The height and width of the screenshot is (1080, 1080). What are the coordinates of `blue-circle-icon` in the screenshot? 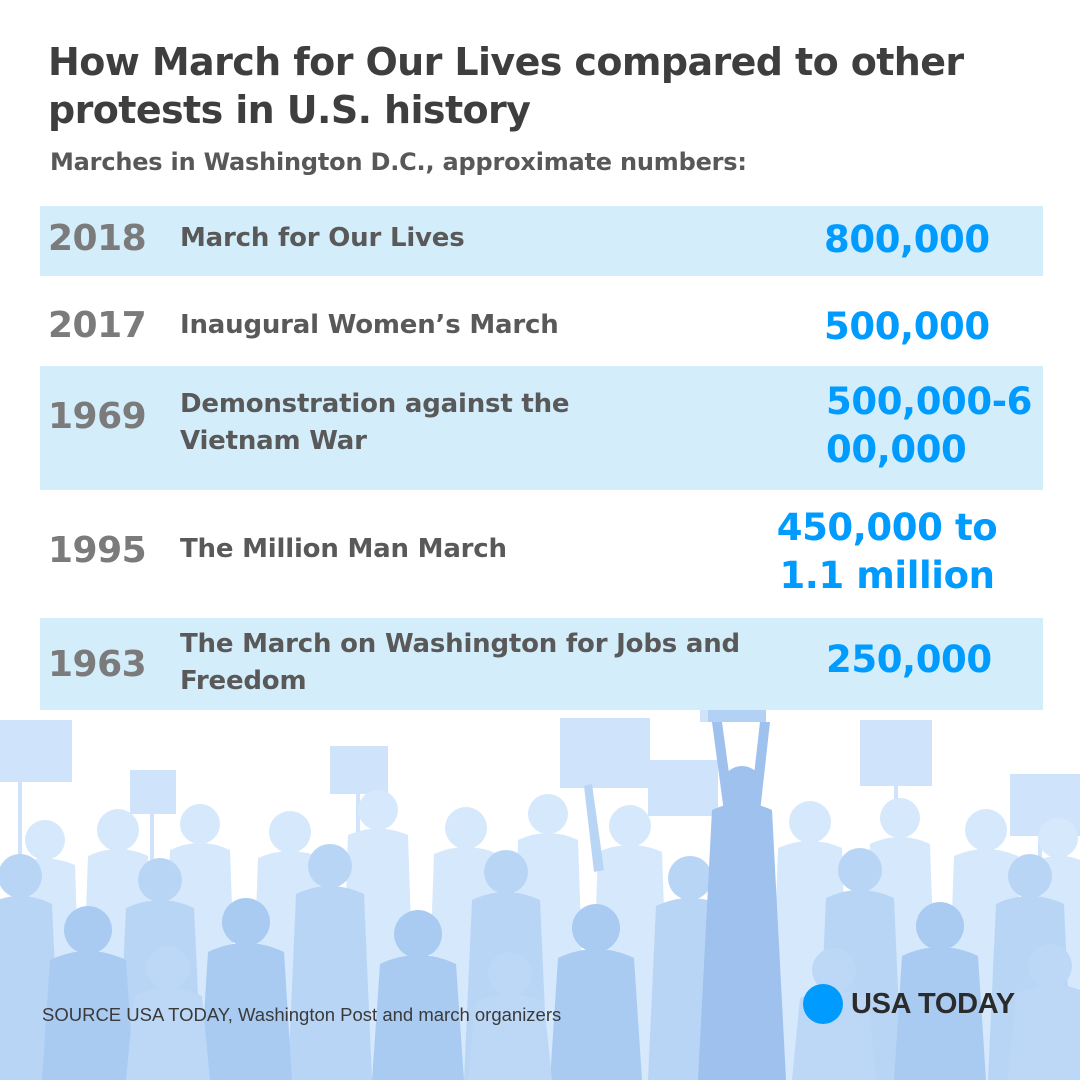 It's located at (823, 1004).